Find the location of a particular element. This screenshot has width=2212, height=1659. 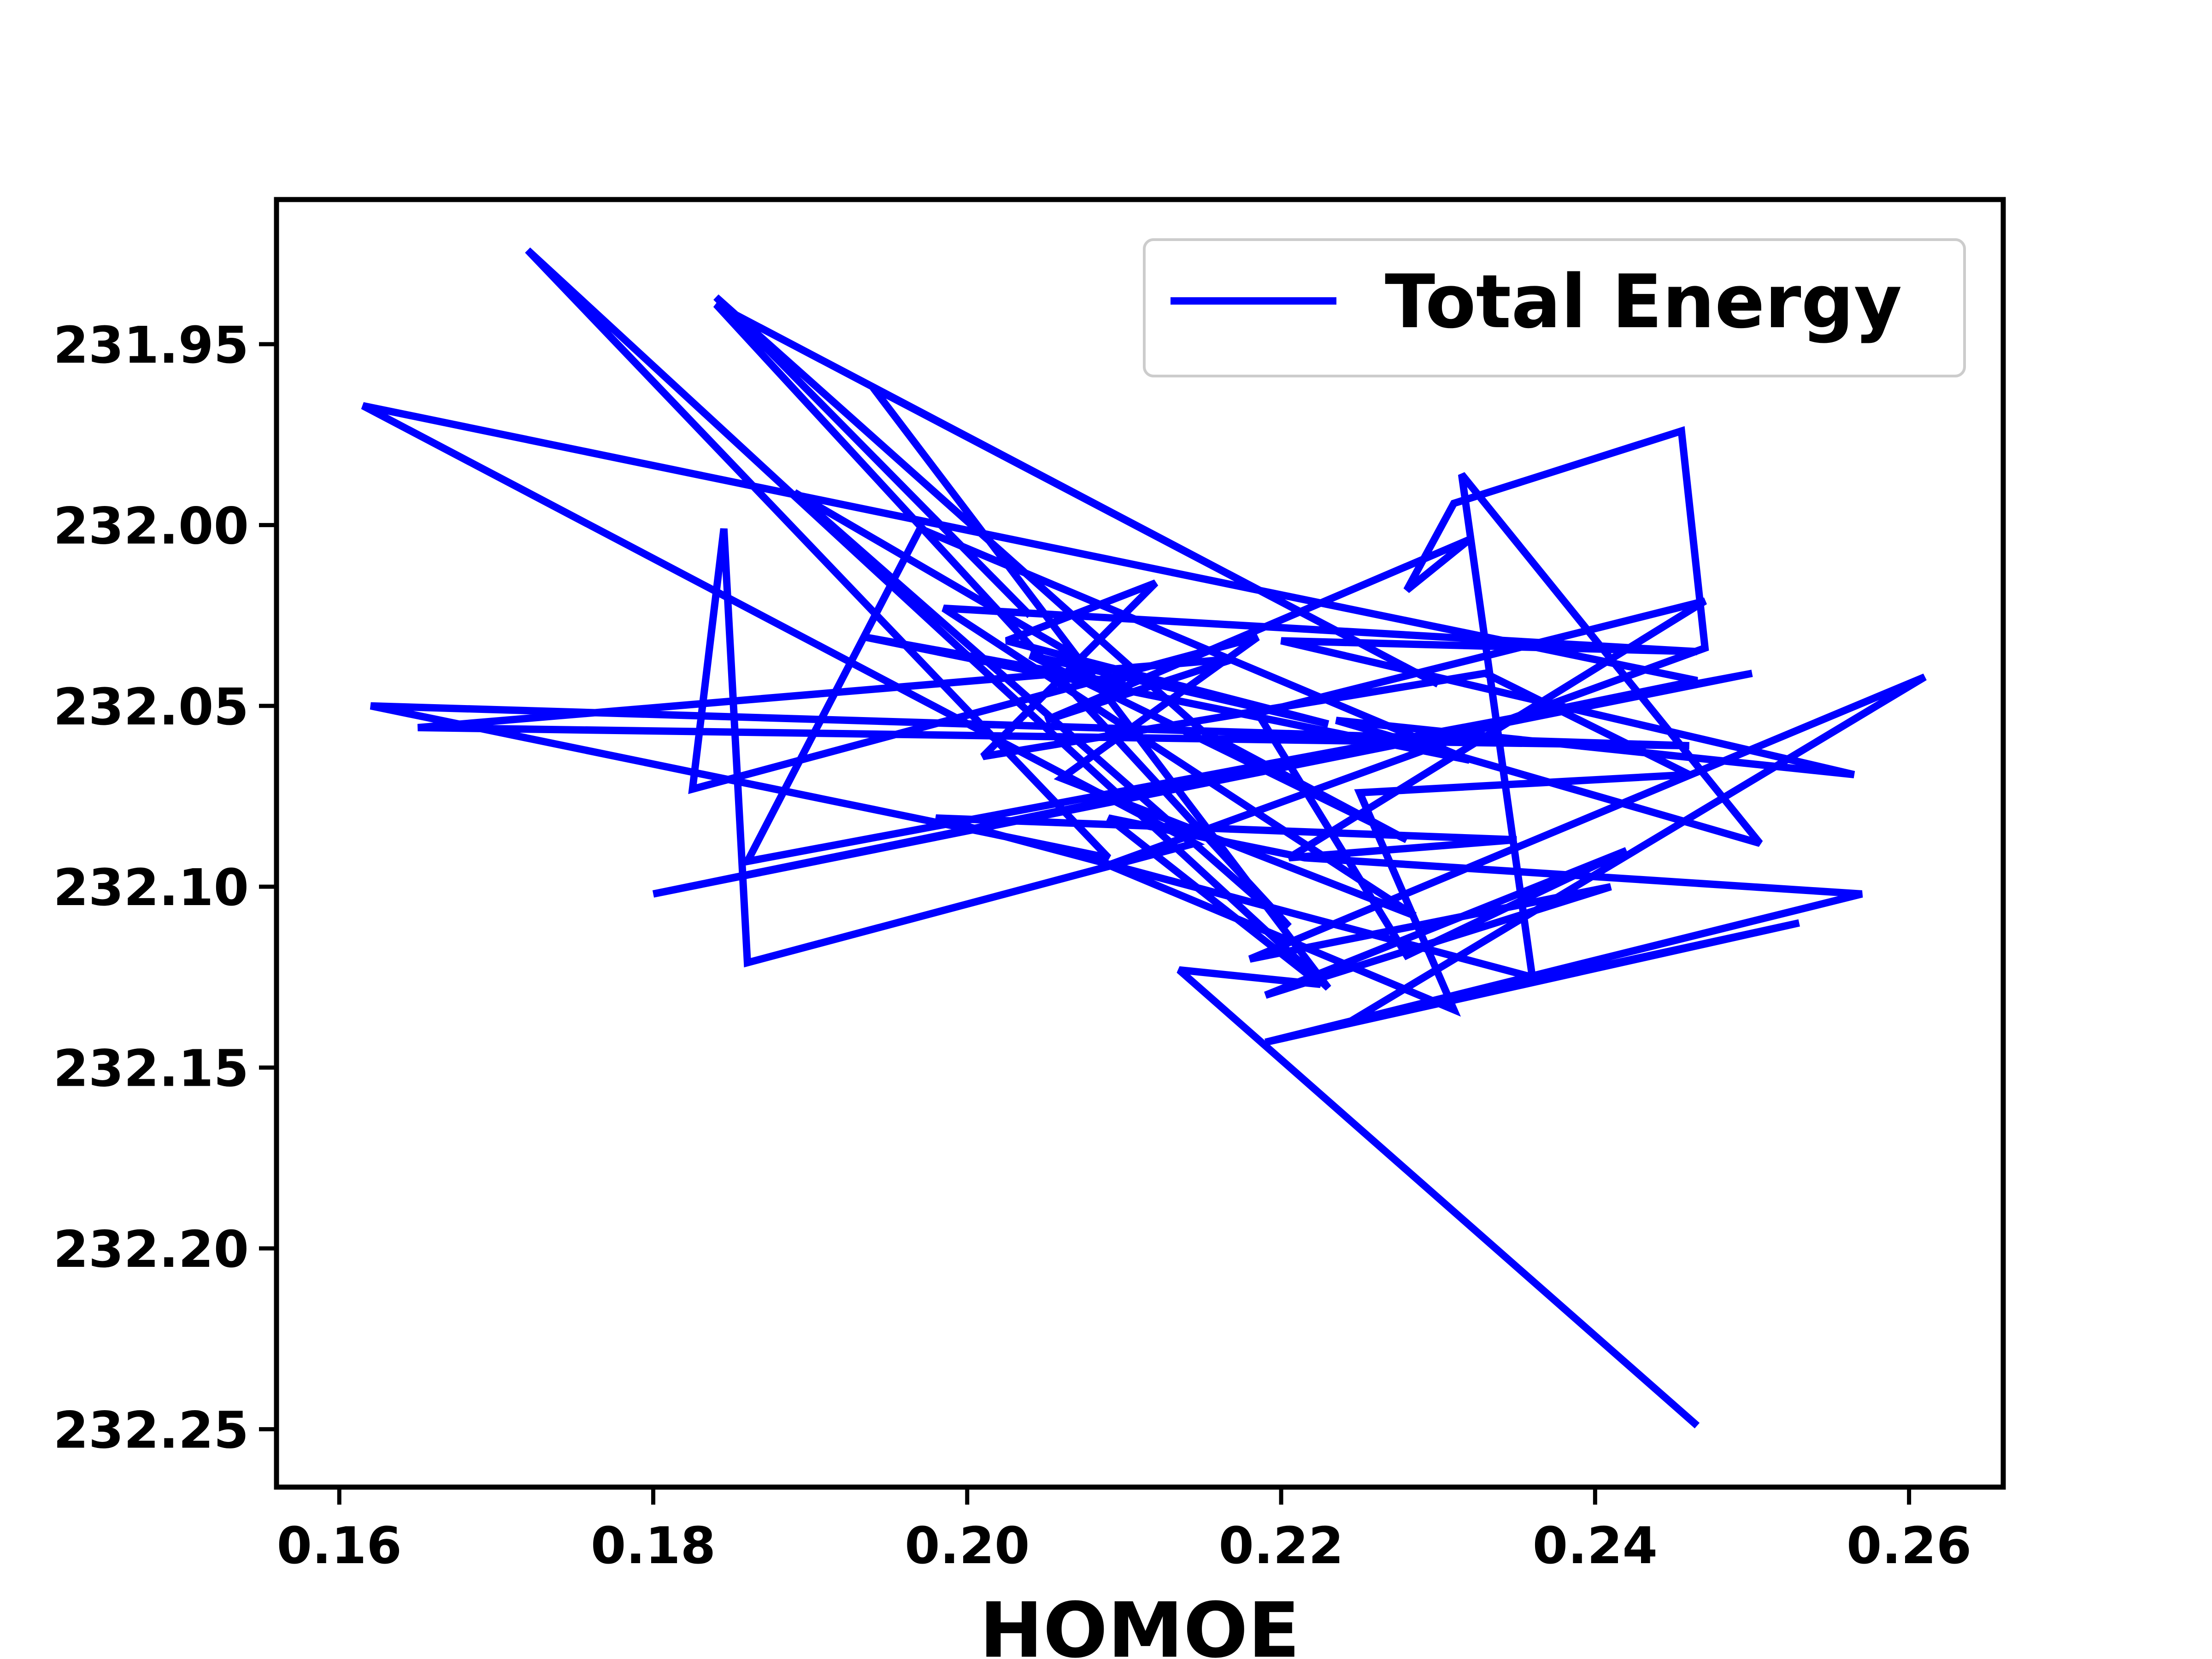

legend-box is located at coordinates (1554, 307).